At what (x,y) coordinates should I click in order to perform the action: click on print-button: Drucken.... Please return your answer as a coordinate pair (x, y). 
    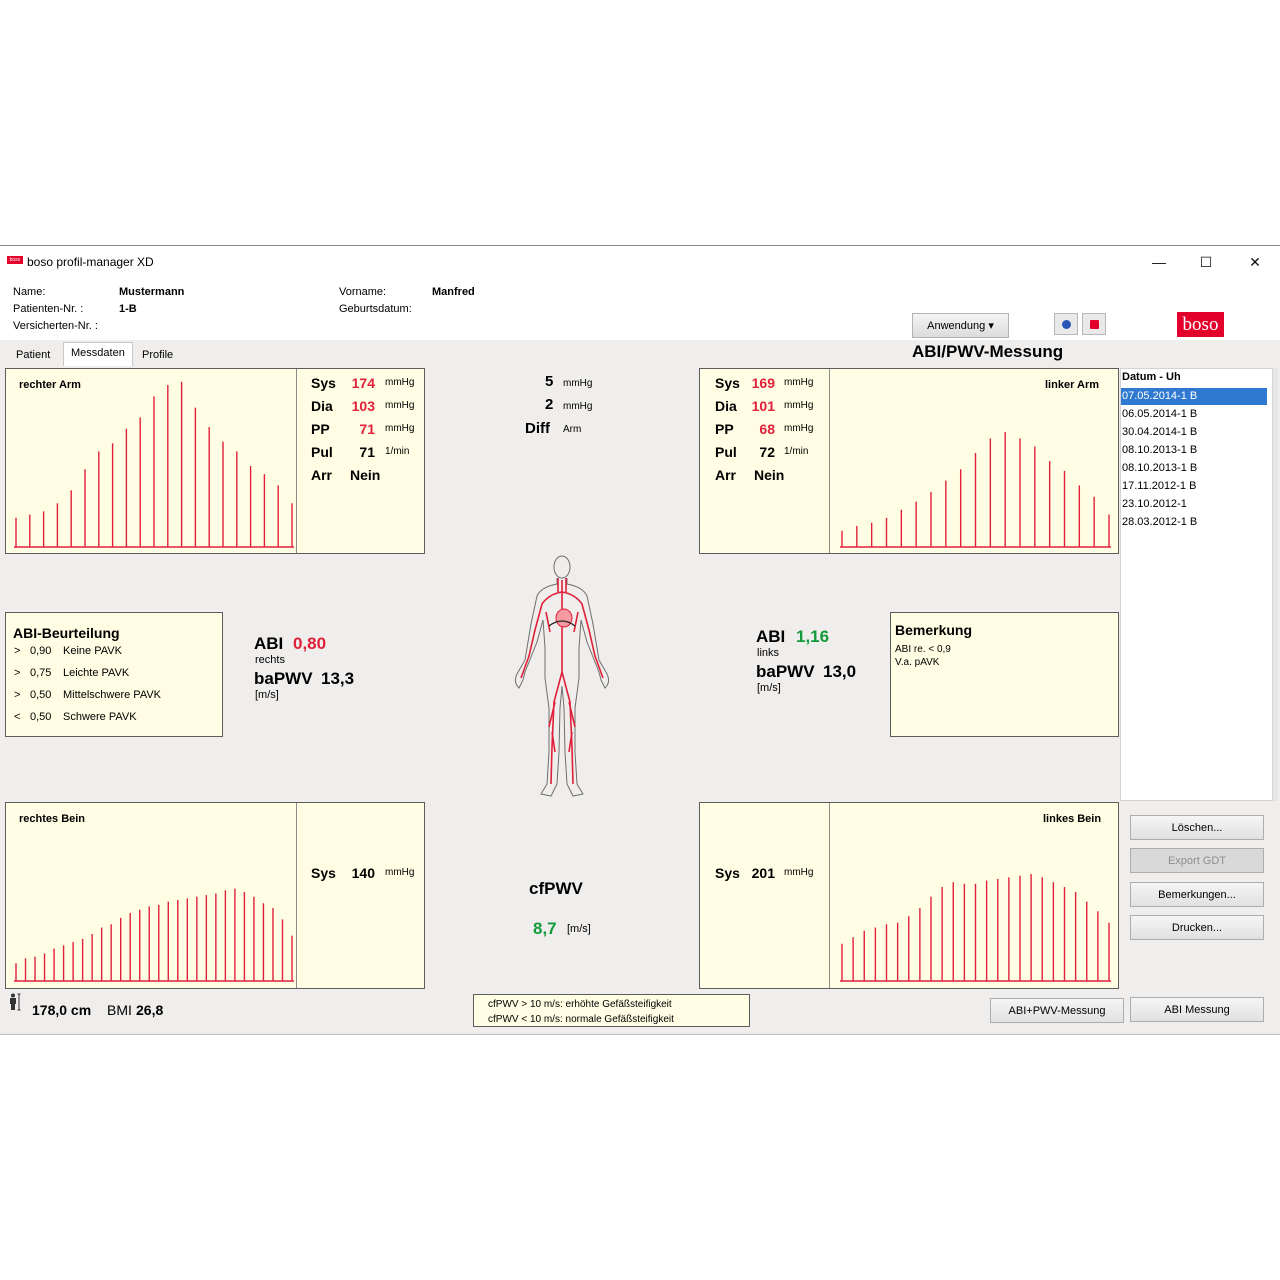
    Looking at the image, I should click on (1197, 927).